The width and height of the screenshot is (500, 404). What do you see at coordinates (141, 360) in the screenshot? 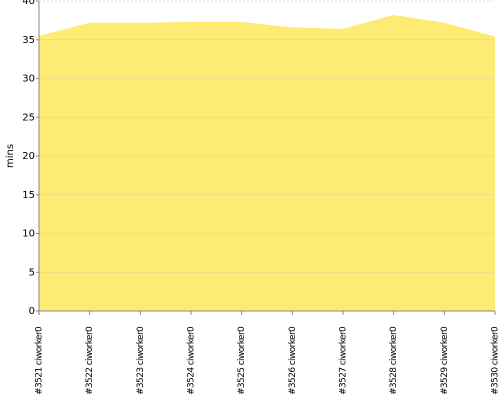
I see `x-tick-label: #3523 ciworker0` at bounding box center [141, 360].